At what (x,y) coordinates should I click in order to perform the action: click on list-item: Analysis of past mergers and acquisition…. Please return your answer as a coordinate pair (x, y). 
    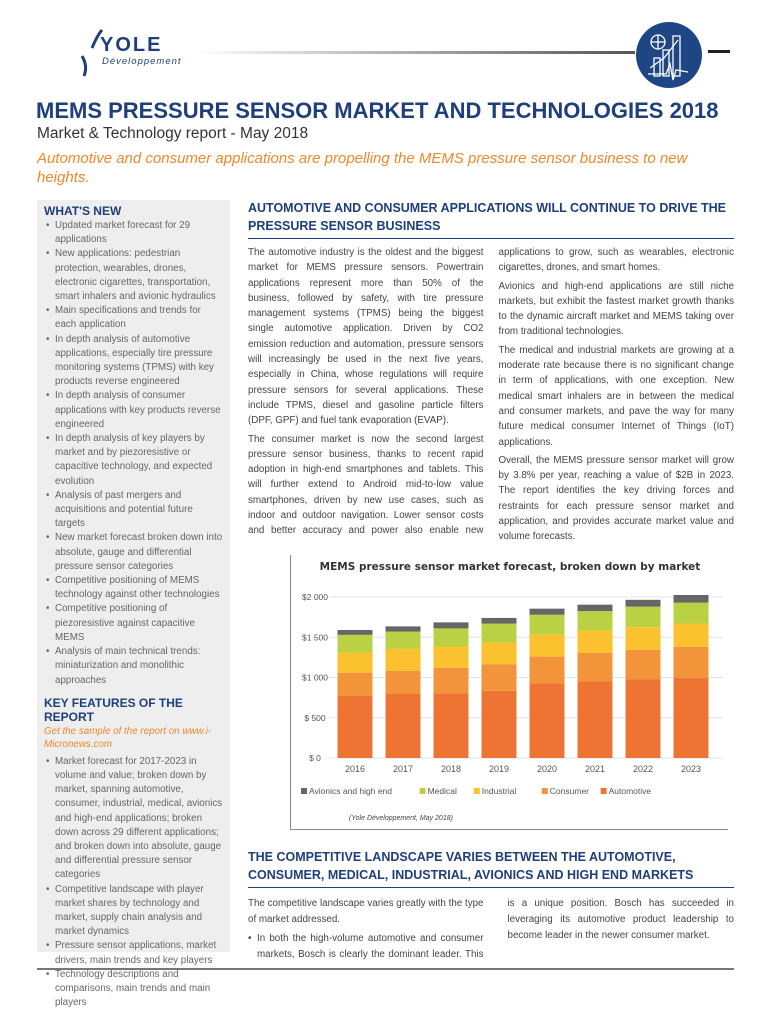
    Looking at the image, I should click on (134, 510).